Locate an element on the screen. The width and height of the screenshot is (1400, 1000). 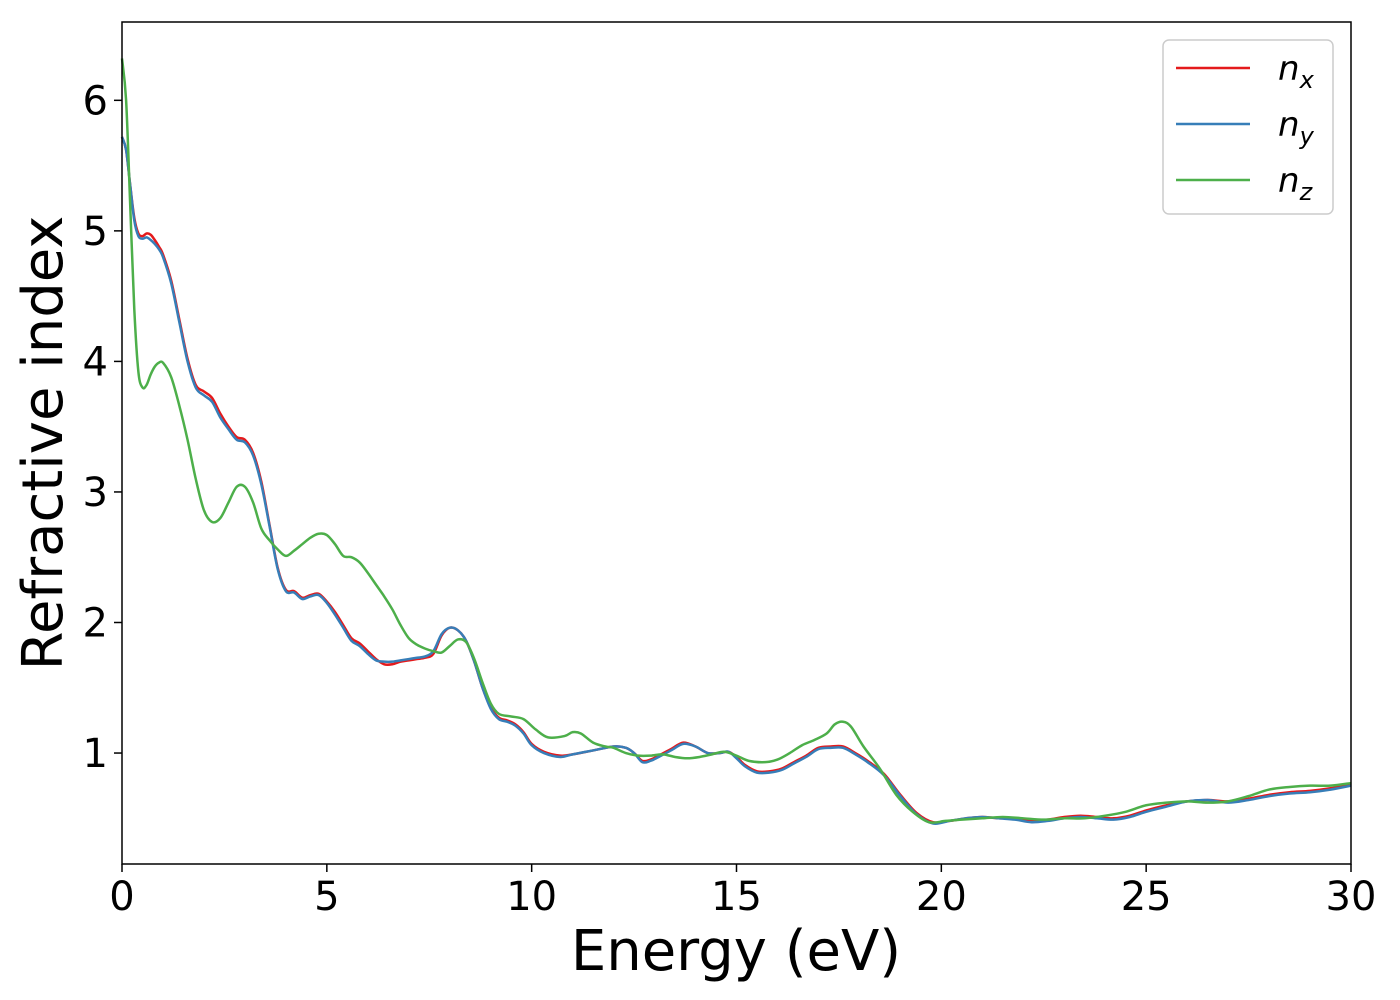
legend-box is located at coordinates (1248, 127).